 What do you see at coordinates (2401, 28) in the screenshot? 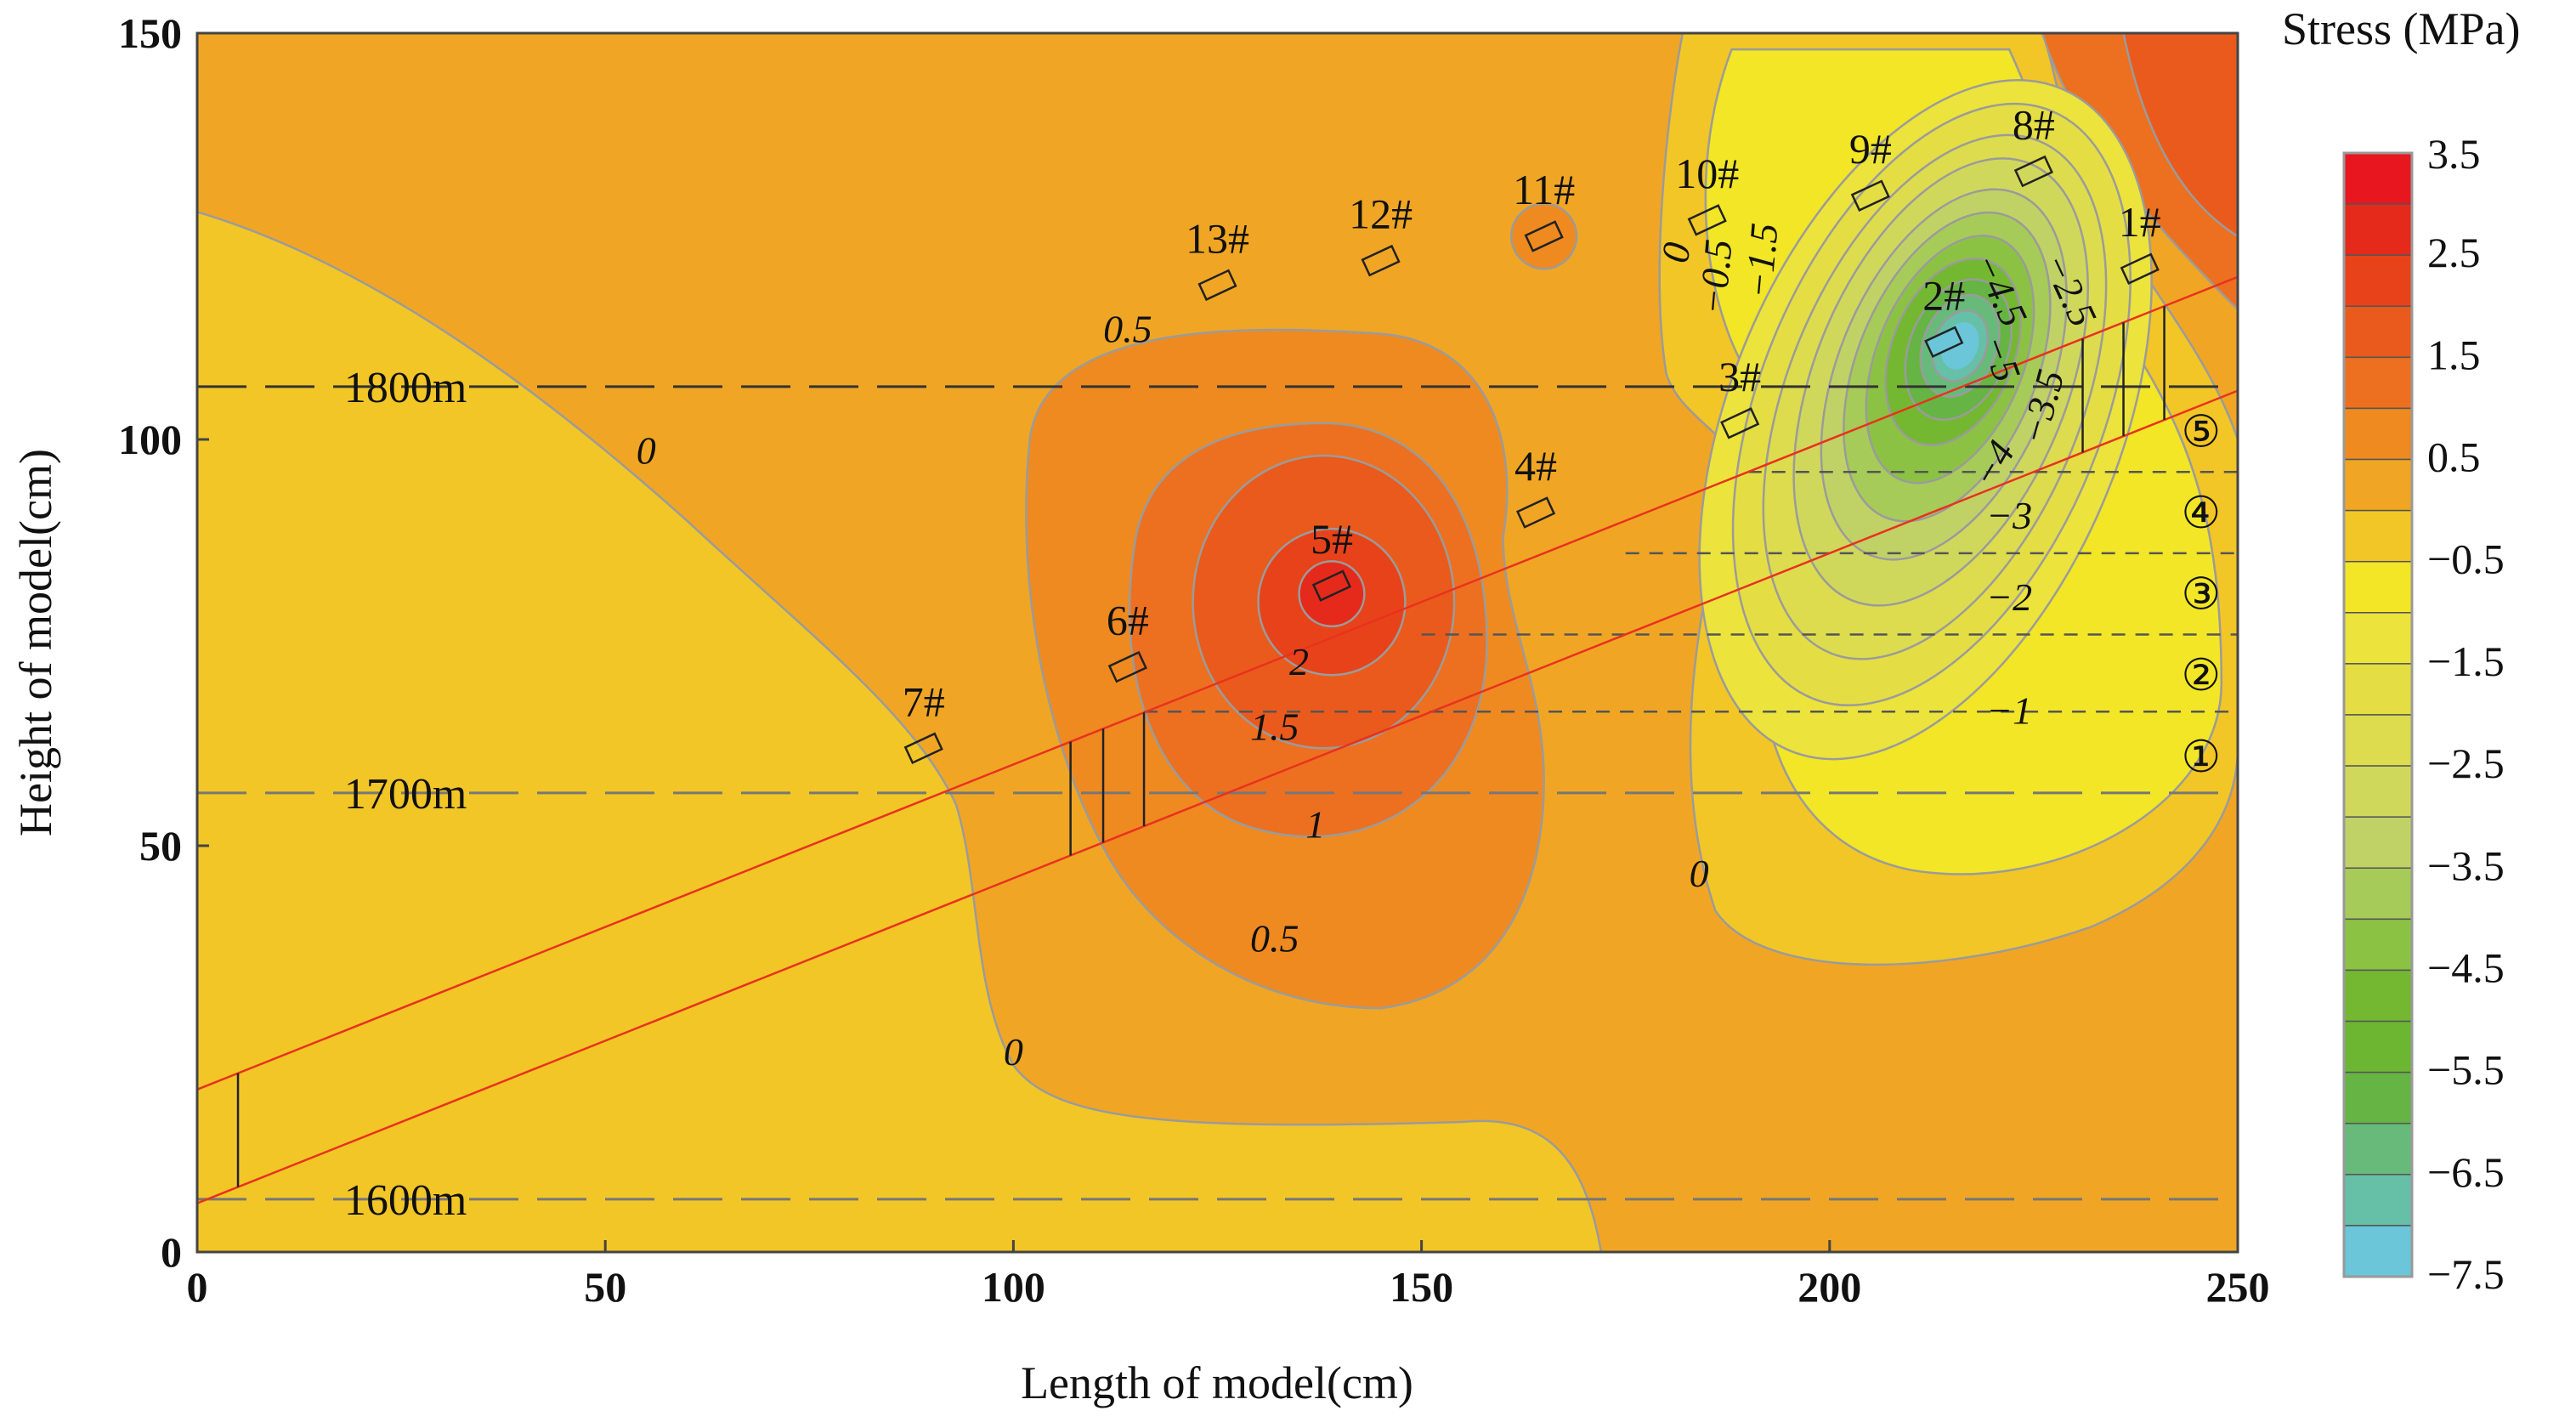
I see `colorbar-title: Stress (MPa)` at bounding box center [2401, 28].